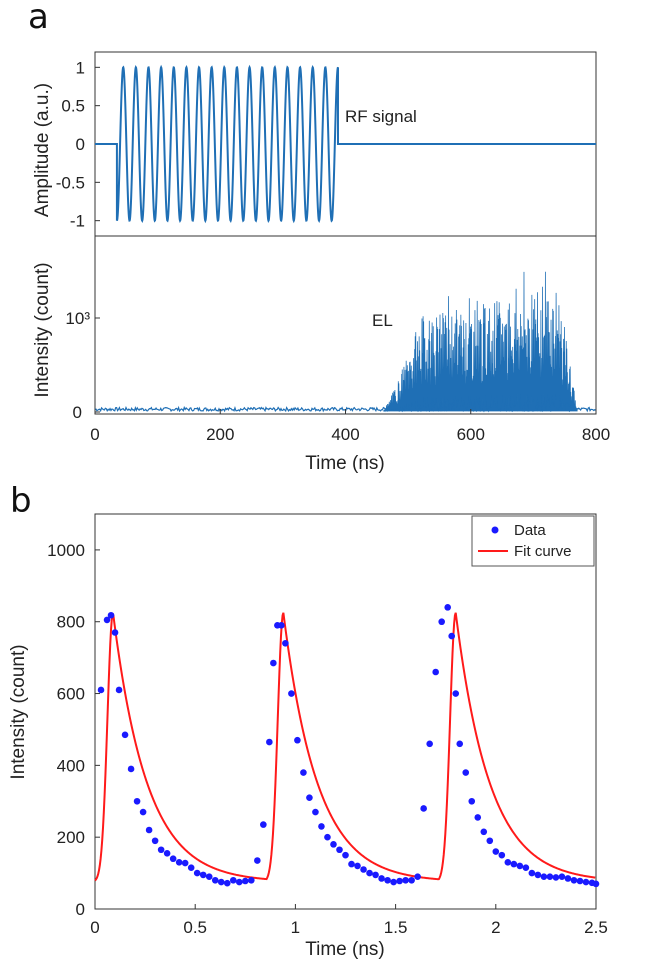 This screenshot has height=971, width=654. Describe the element at coordinates (18, 711) in the screenshot. I see `b-ylabel: Intensity (count)` at that location.